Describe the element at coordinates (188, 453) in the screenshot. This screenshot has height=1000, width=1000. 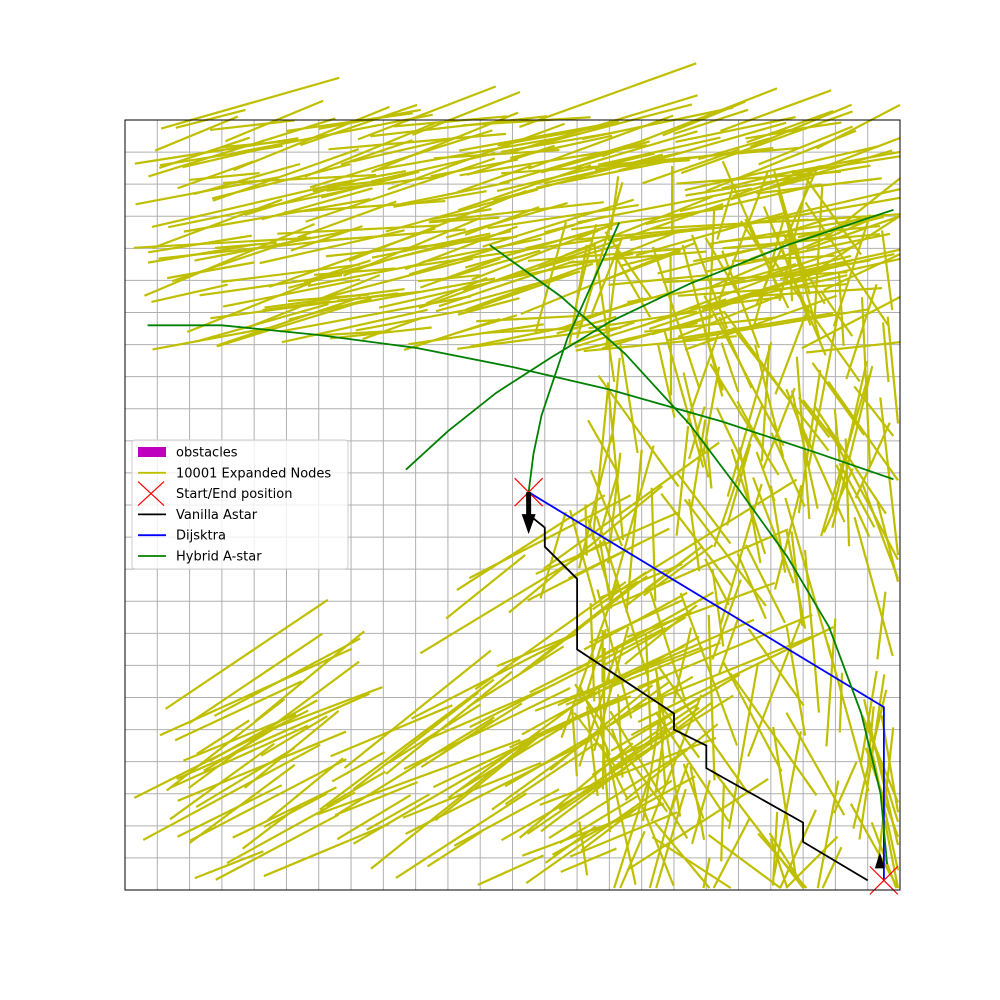
I see `legend-item: obstacles` at that location.